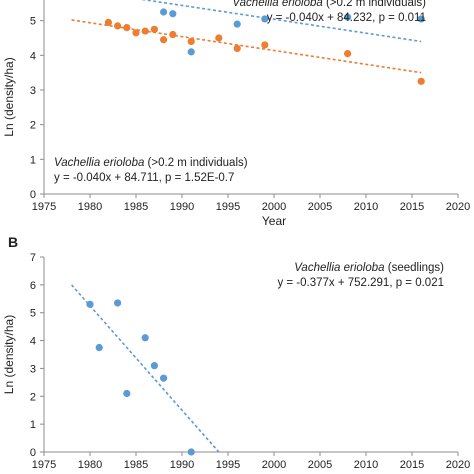  What do you see at coordinates (274, 221) in the screenshot?
I see `x-axis-label: Year` at bounding box center [274, 221].